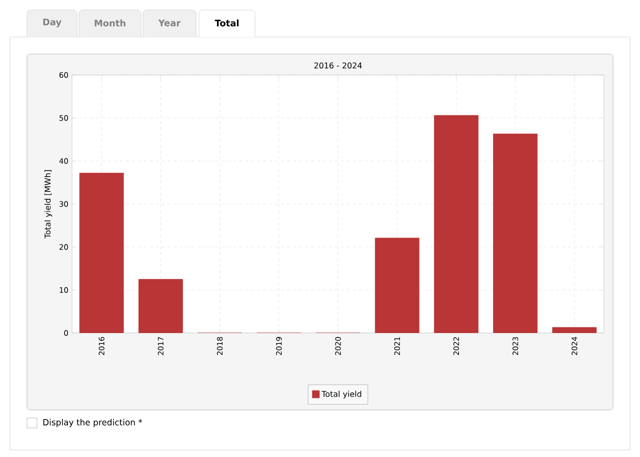  I want to click on text: Display the prediction *, so click(92, 423).